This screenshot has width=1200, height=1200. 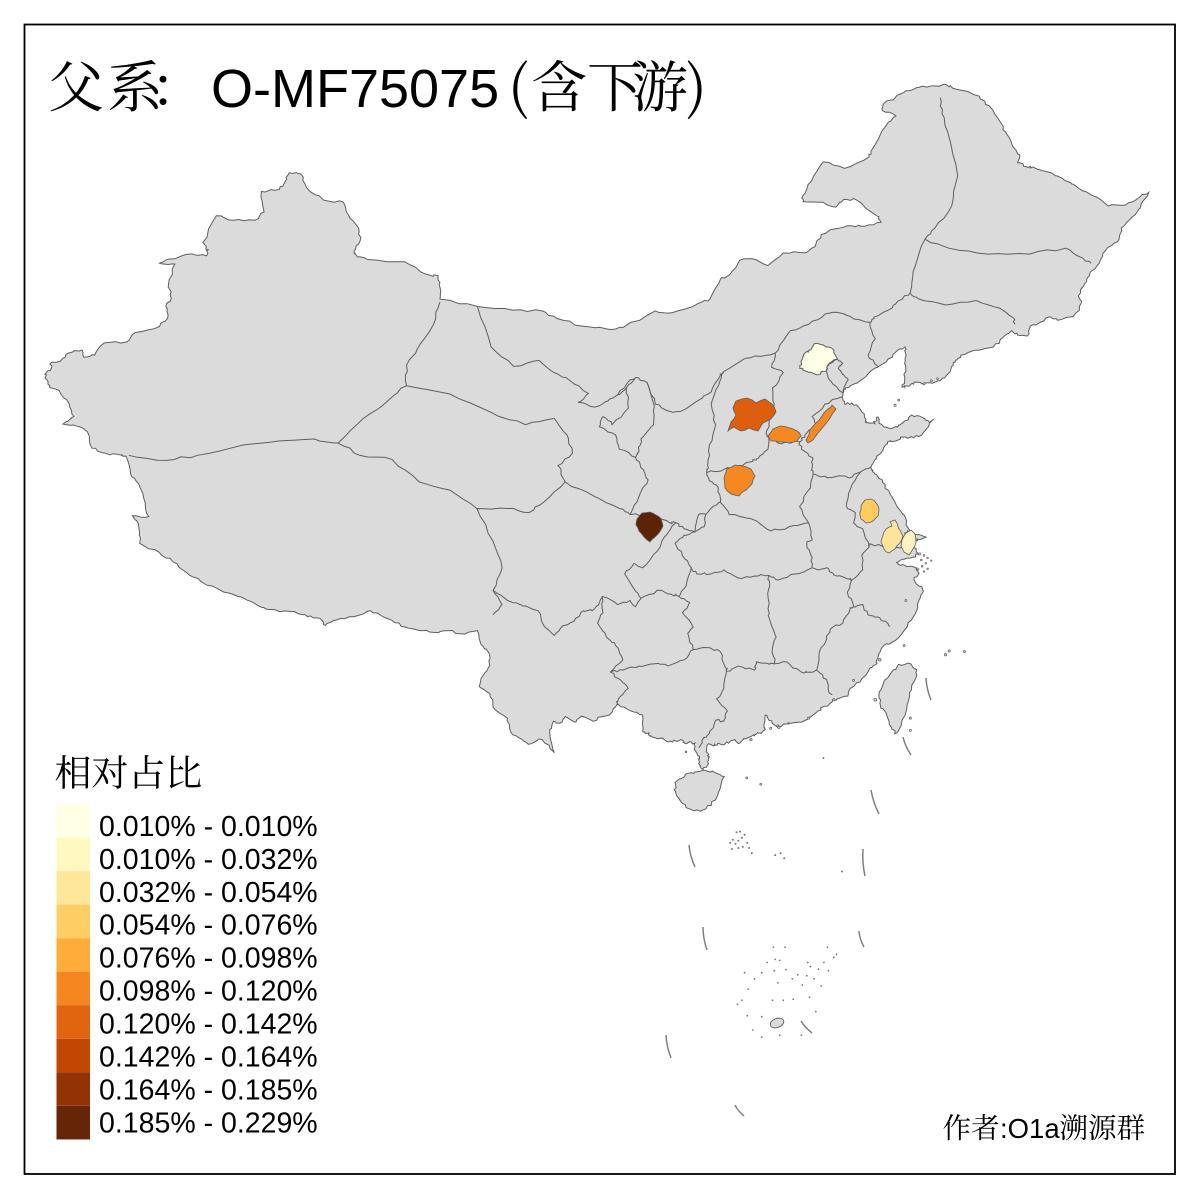 What do you see at coordinates (208, 893) in the screenshot?
I see `svg-text: 0.032% - 0.054%` at bounding box center [208, 893].